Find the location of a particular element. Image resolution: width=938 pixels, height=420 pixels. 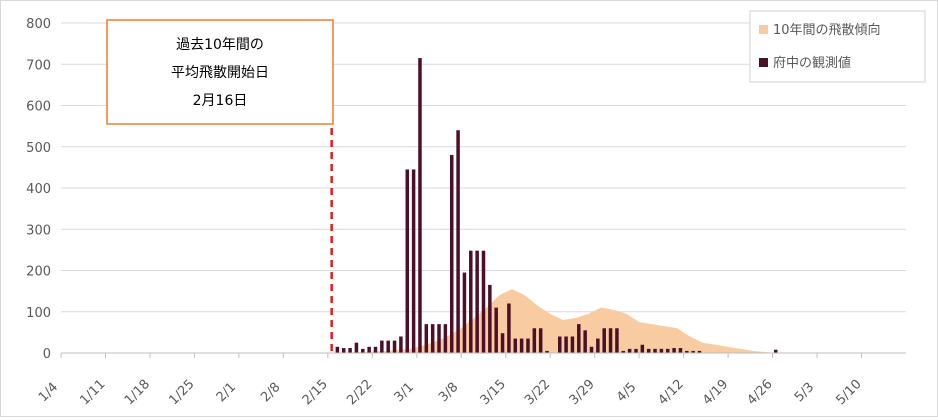

annotation-line-1: 過去10年間の is located at coordinates (220, 45).